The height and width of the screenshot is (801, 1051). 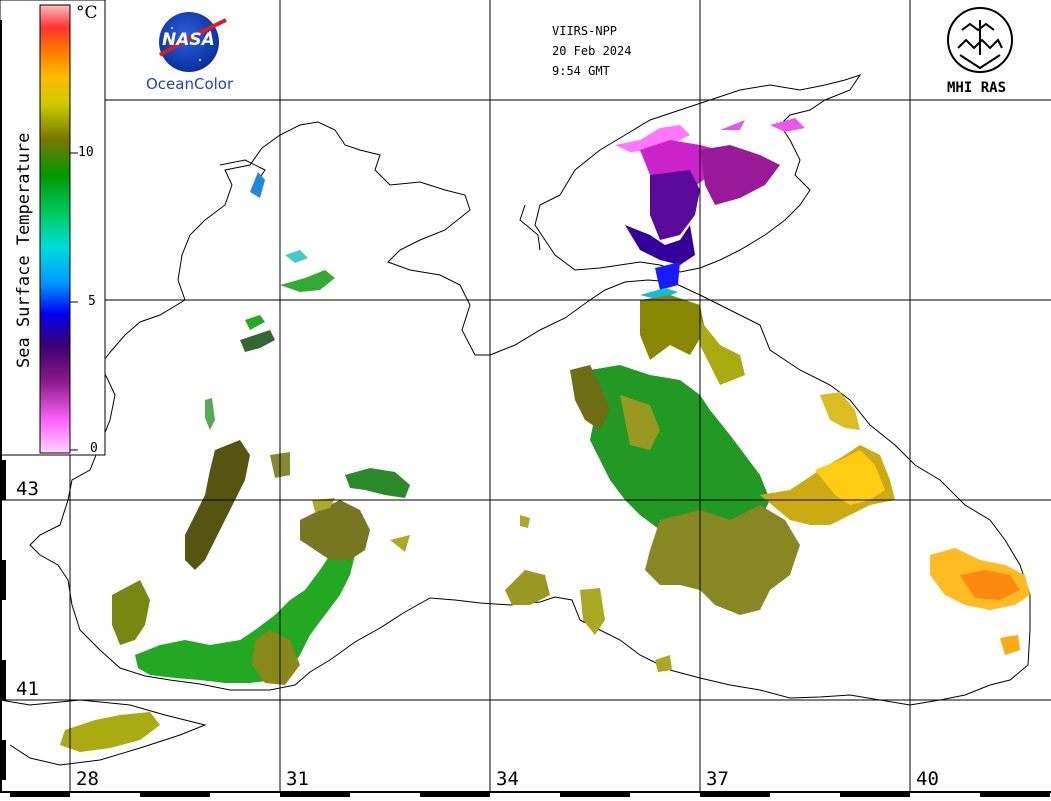 What do you see at coordinates (27, 689) in the screenshot?
I see `latitude-label-41: 41` at bounding box center [27, 689].